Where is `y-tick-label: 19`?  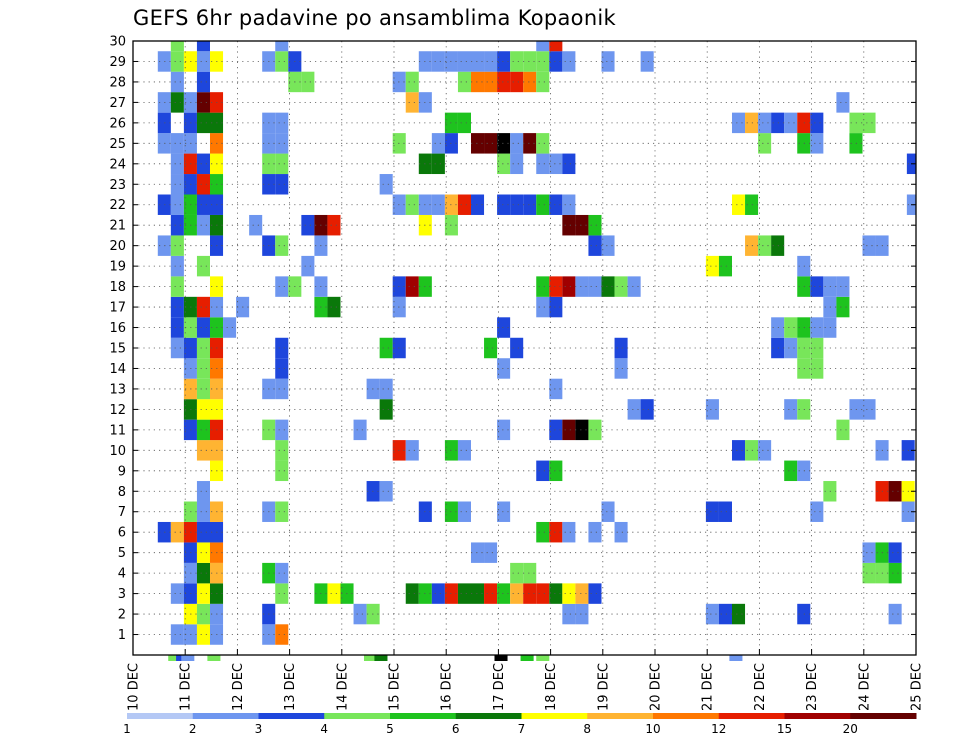
y-tick-label: 19 is located at coordinates (117, 267).